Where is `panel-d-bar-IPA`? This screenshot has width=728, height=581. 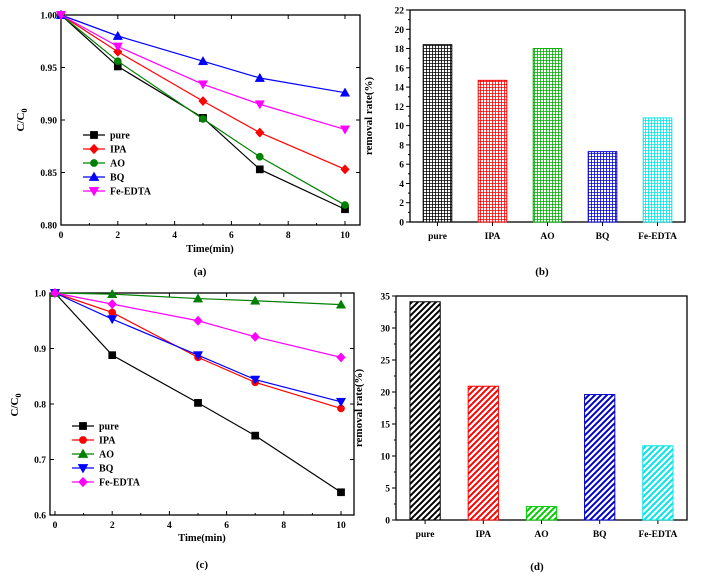 panel-d-bar-IPA is located at coordinates (483, 453).